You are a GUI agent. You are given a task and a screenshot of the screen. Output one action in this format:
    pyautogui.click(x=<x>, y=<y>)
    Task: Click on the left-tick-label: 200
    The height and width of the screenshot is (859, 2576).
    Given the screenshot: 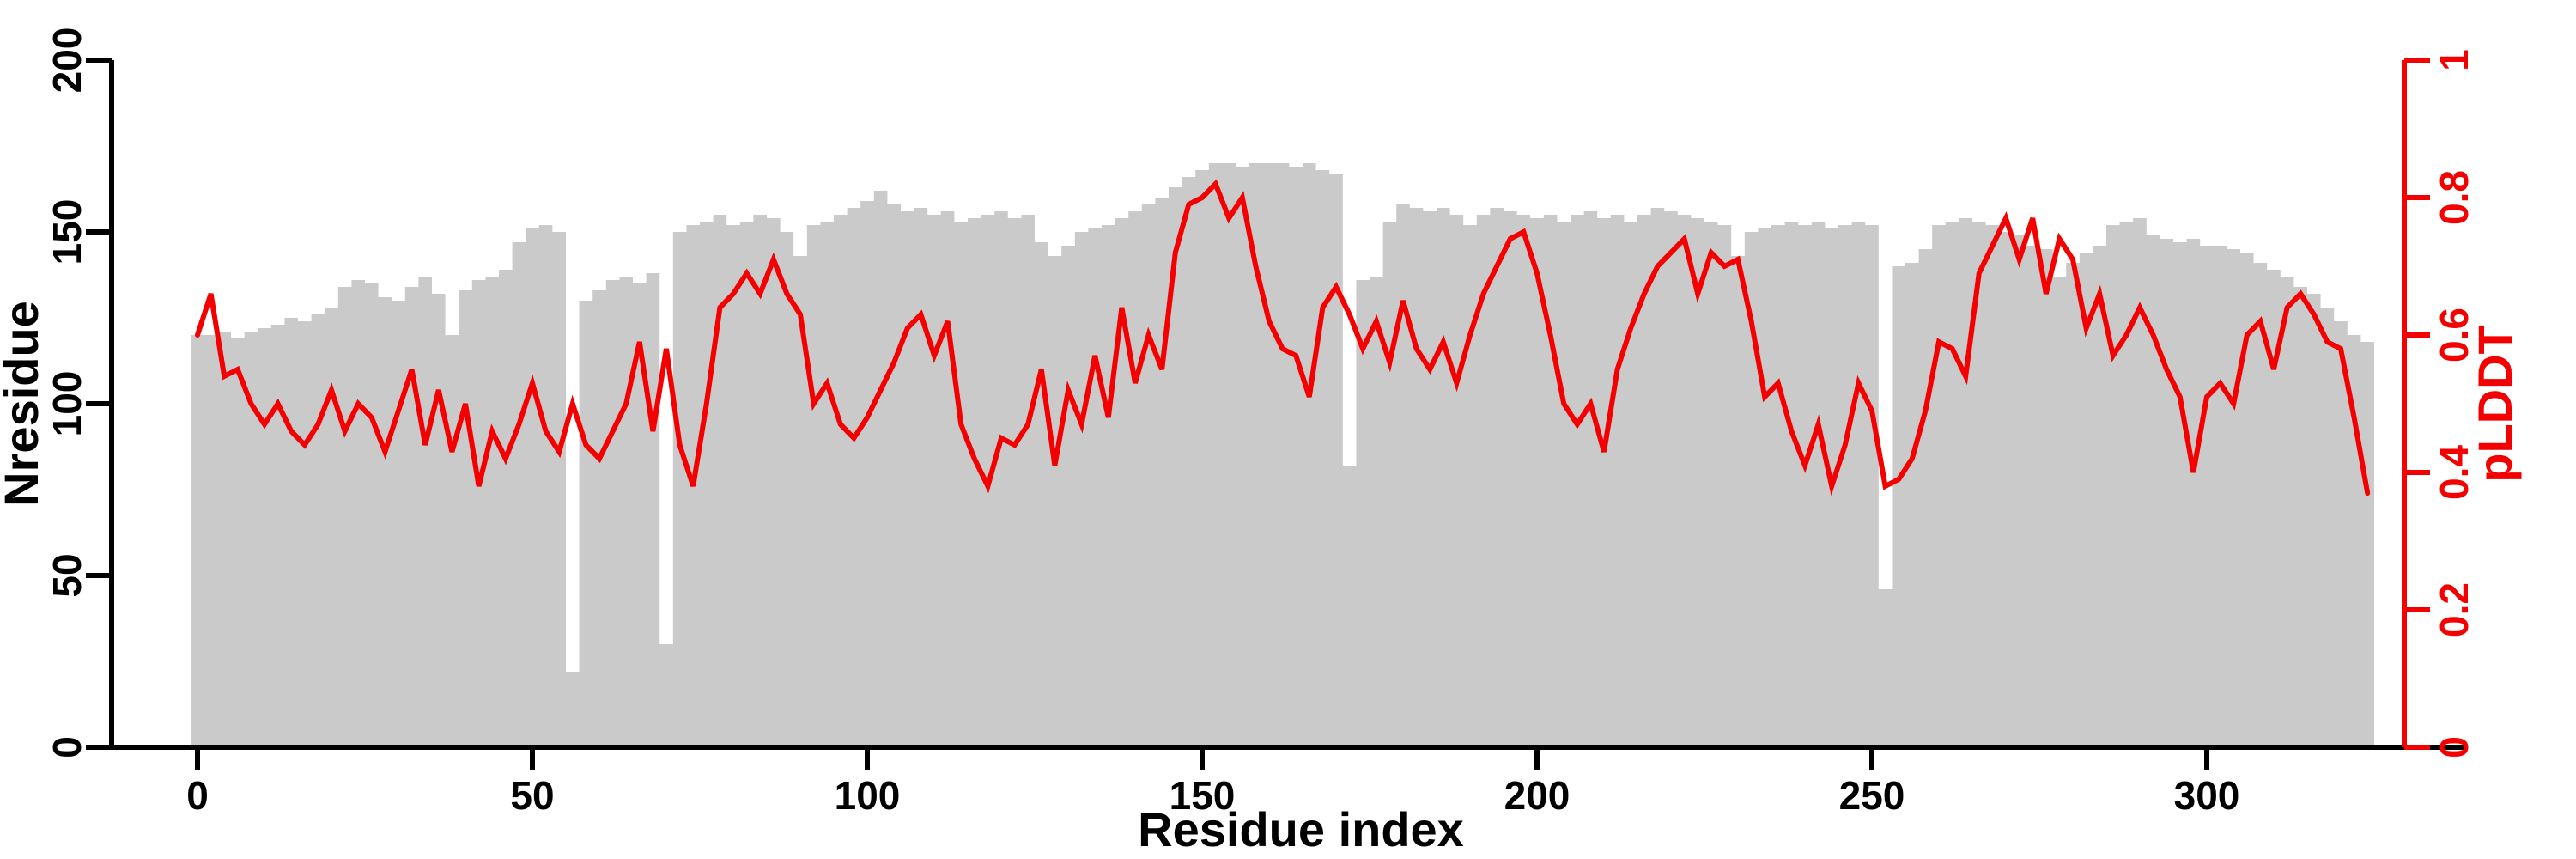 What is the action you would take?
    pyautogui.click(x=67, y=61)
    